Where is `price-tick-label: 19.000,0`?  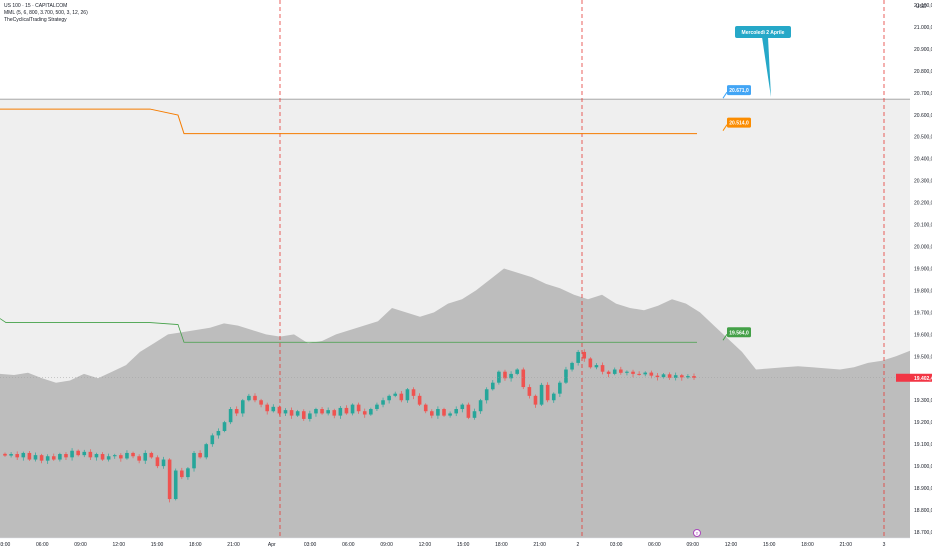
price-tick-label: 19.000,0 is located at coordinates (923, 467).